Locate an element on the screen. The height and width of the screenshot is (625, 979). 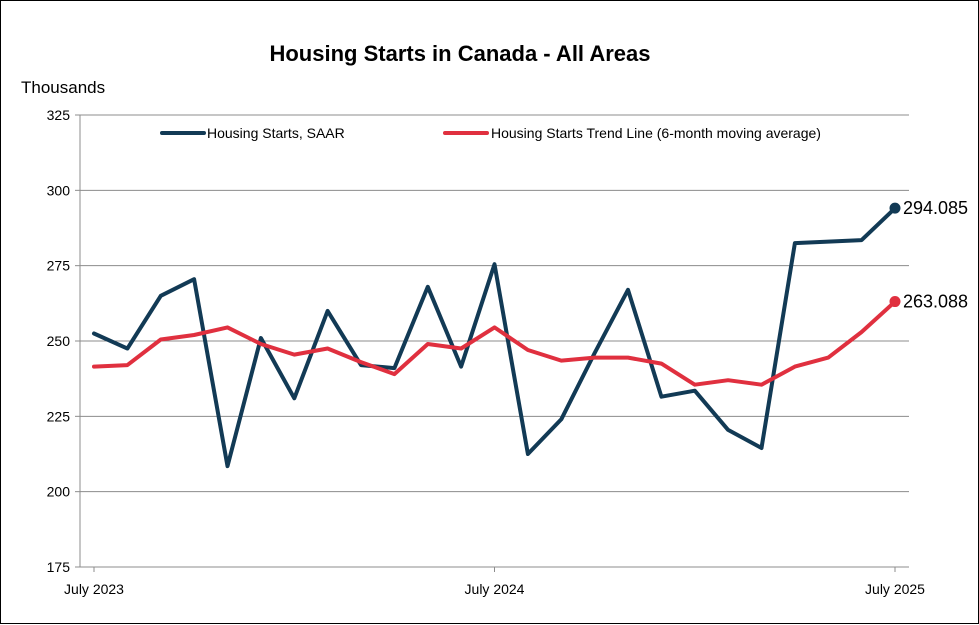
y-tick-label: 250 is located at coordinates (59, 341).